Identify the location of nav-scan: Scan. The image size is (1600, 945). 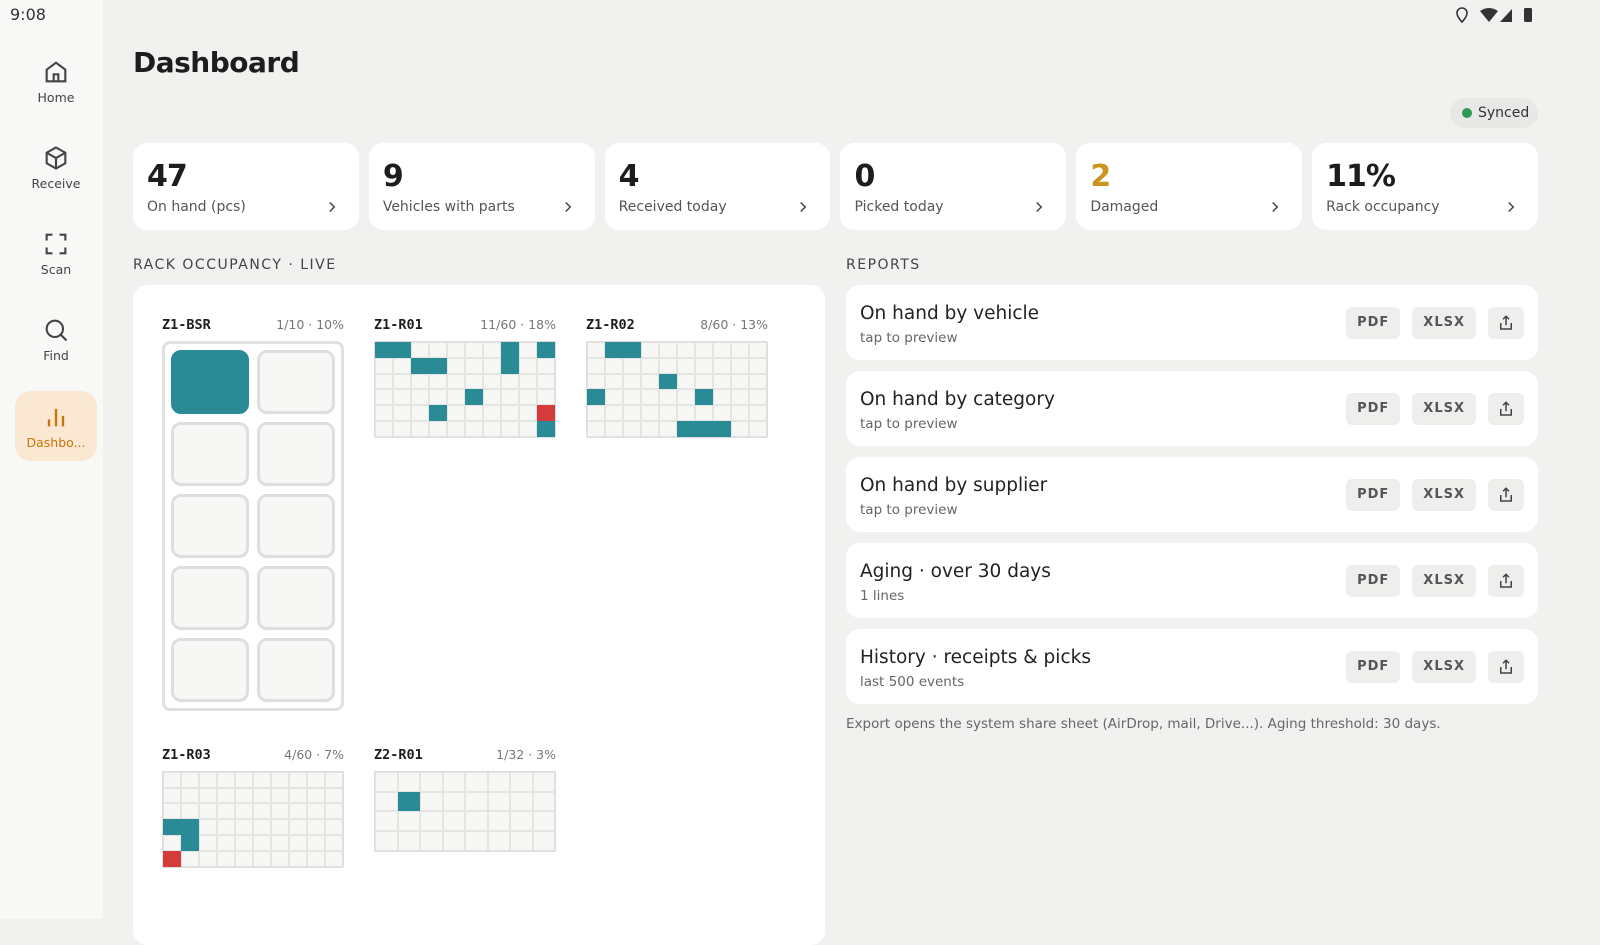
(56, 253).